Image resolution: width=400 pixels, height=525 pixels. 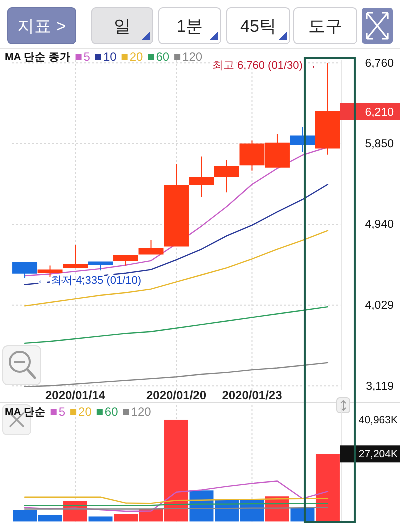 What do you see at coordinates (264, 66) in the screenshot?
I see `annotation: 최고 6,760 (01/30) →` at bounding box center [264, 66].